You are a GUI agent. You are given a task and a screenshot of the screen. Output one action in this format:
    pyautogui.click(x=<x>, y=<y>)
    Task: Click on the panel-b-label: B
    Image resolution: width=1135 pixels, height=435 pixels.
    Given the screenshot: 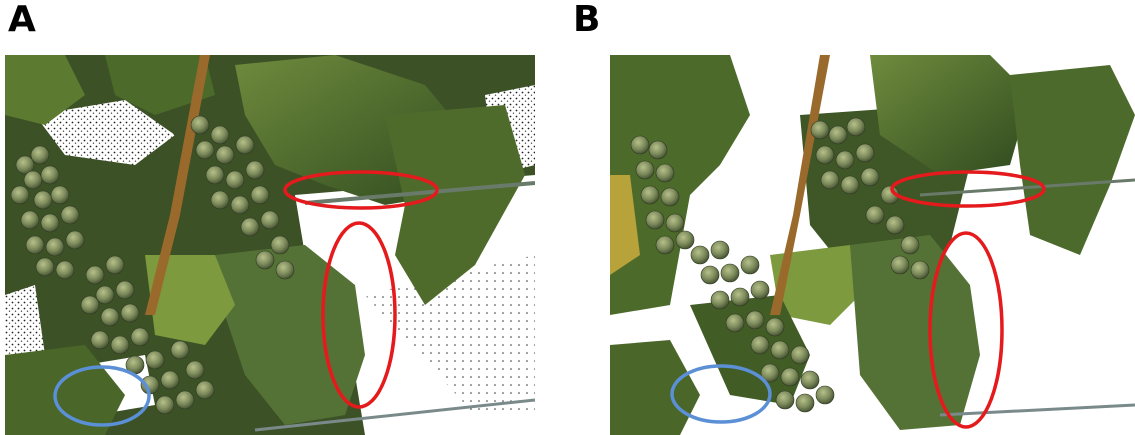 What is the action you would take?
    pyautogui.click(x=587, y=20)
    